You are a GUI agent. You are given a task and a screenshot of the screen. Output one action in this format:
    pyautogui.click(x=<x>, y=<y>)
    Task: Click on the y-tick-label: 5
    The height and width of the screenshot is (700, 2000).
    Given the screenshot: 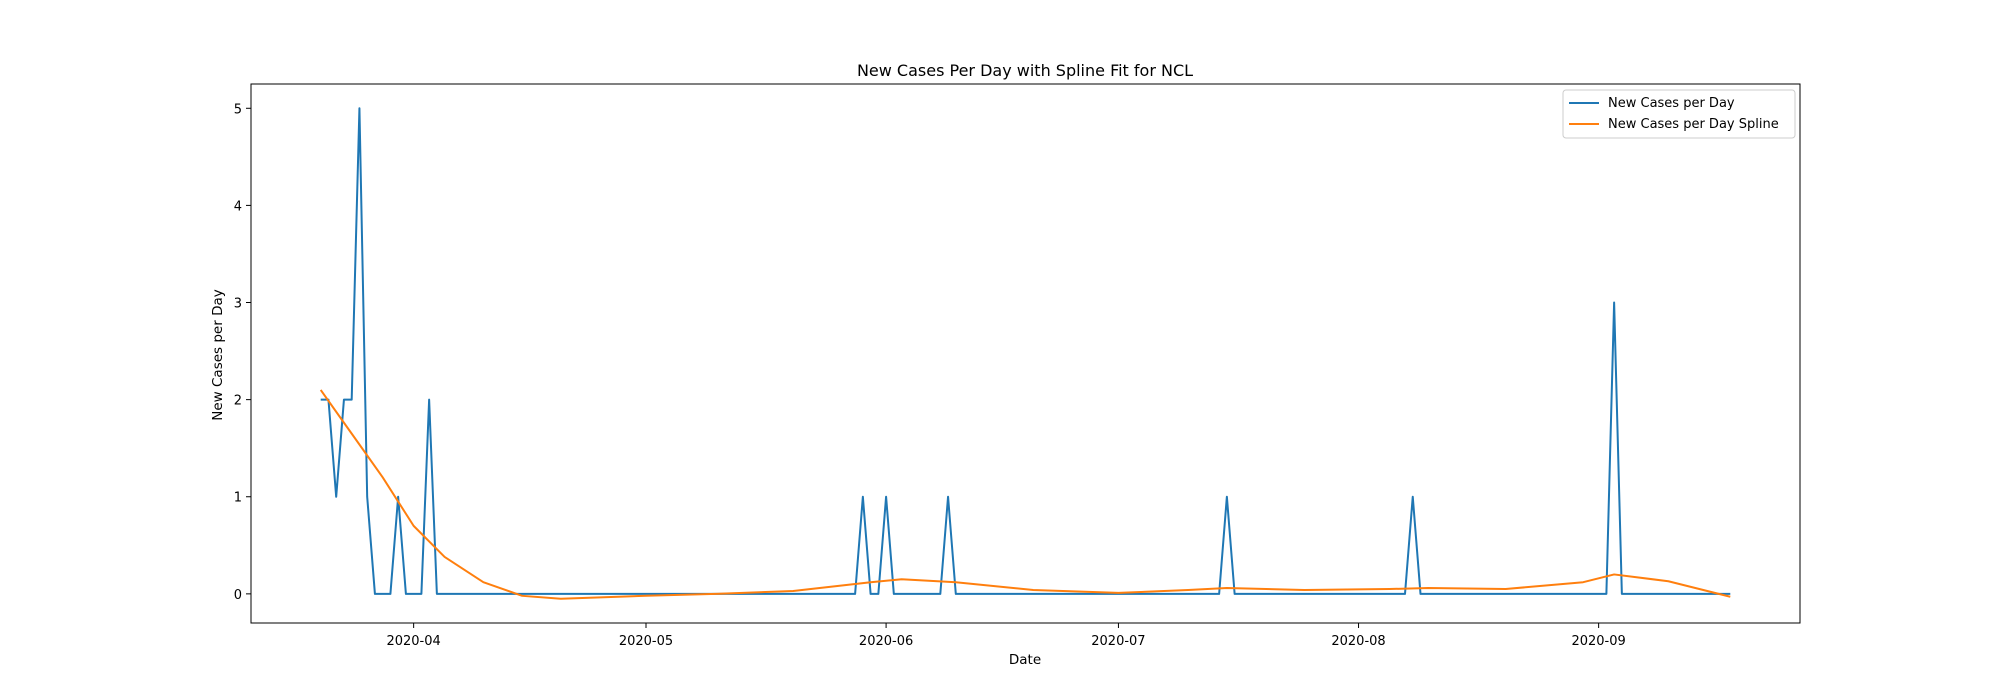 What is the action you would take?
    pyautogui.click(x=238, y=109)
    